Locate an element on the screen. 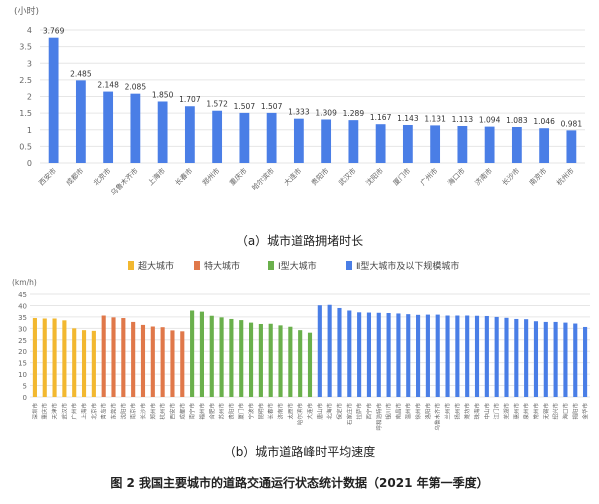 This screenshot has width=599, height=504. x-tick-label: 广州市 is located at coordinates (74, 411).